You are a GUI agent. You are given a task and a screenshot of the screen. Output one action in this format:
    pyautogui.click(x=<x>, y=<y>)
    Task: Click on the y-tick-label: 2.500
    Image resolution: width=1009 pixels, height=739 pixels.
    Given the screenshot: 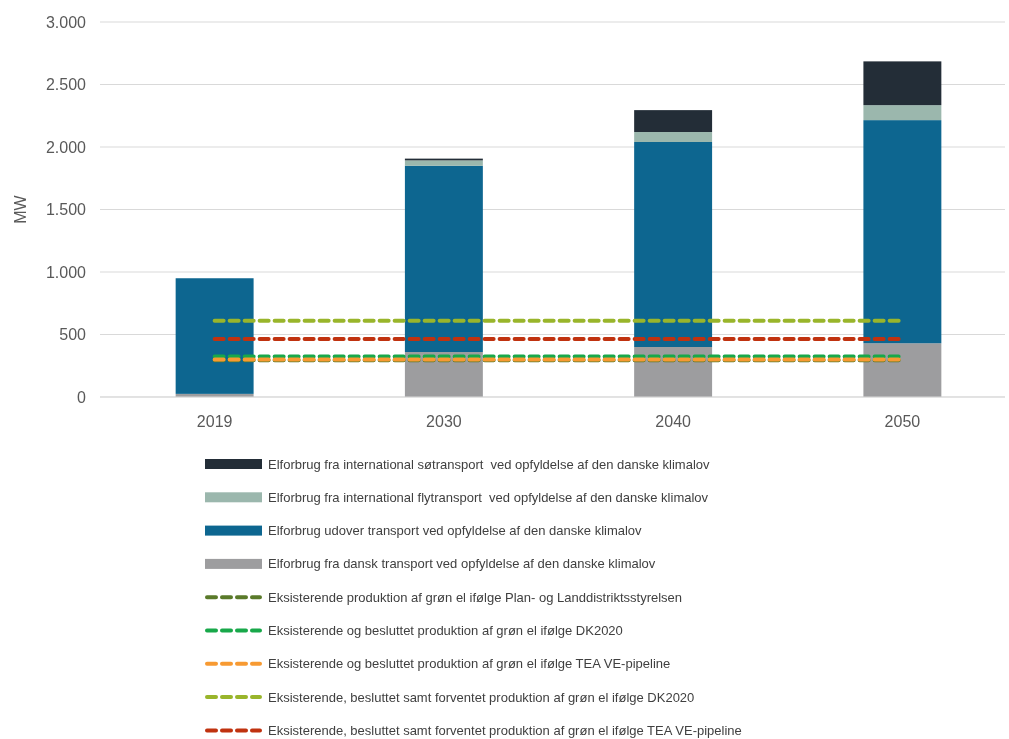 What is the action you would take?
    pyautogui.click(x=66, y=85)
    